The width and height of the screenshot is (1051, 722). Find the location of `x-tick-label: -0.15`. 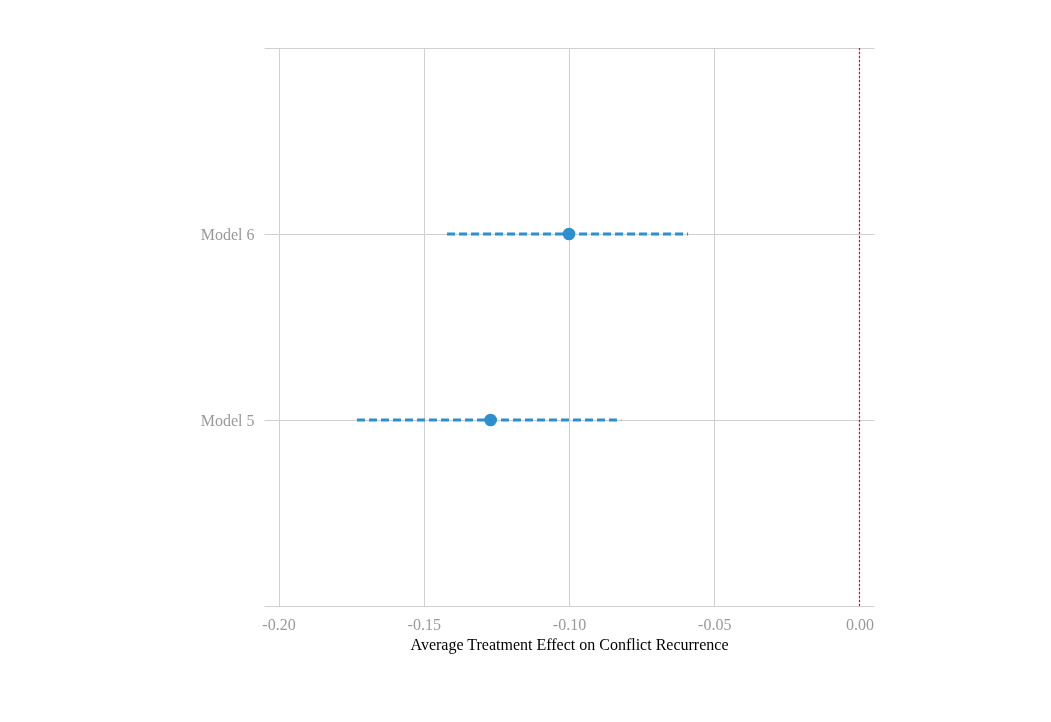

x-tick-label: -0.15 is located at coordinates (424, 624).